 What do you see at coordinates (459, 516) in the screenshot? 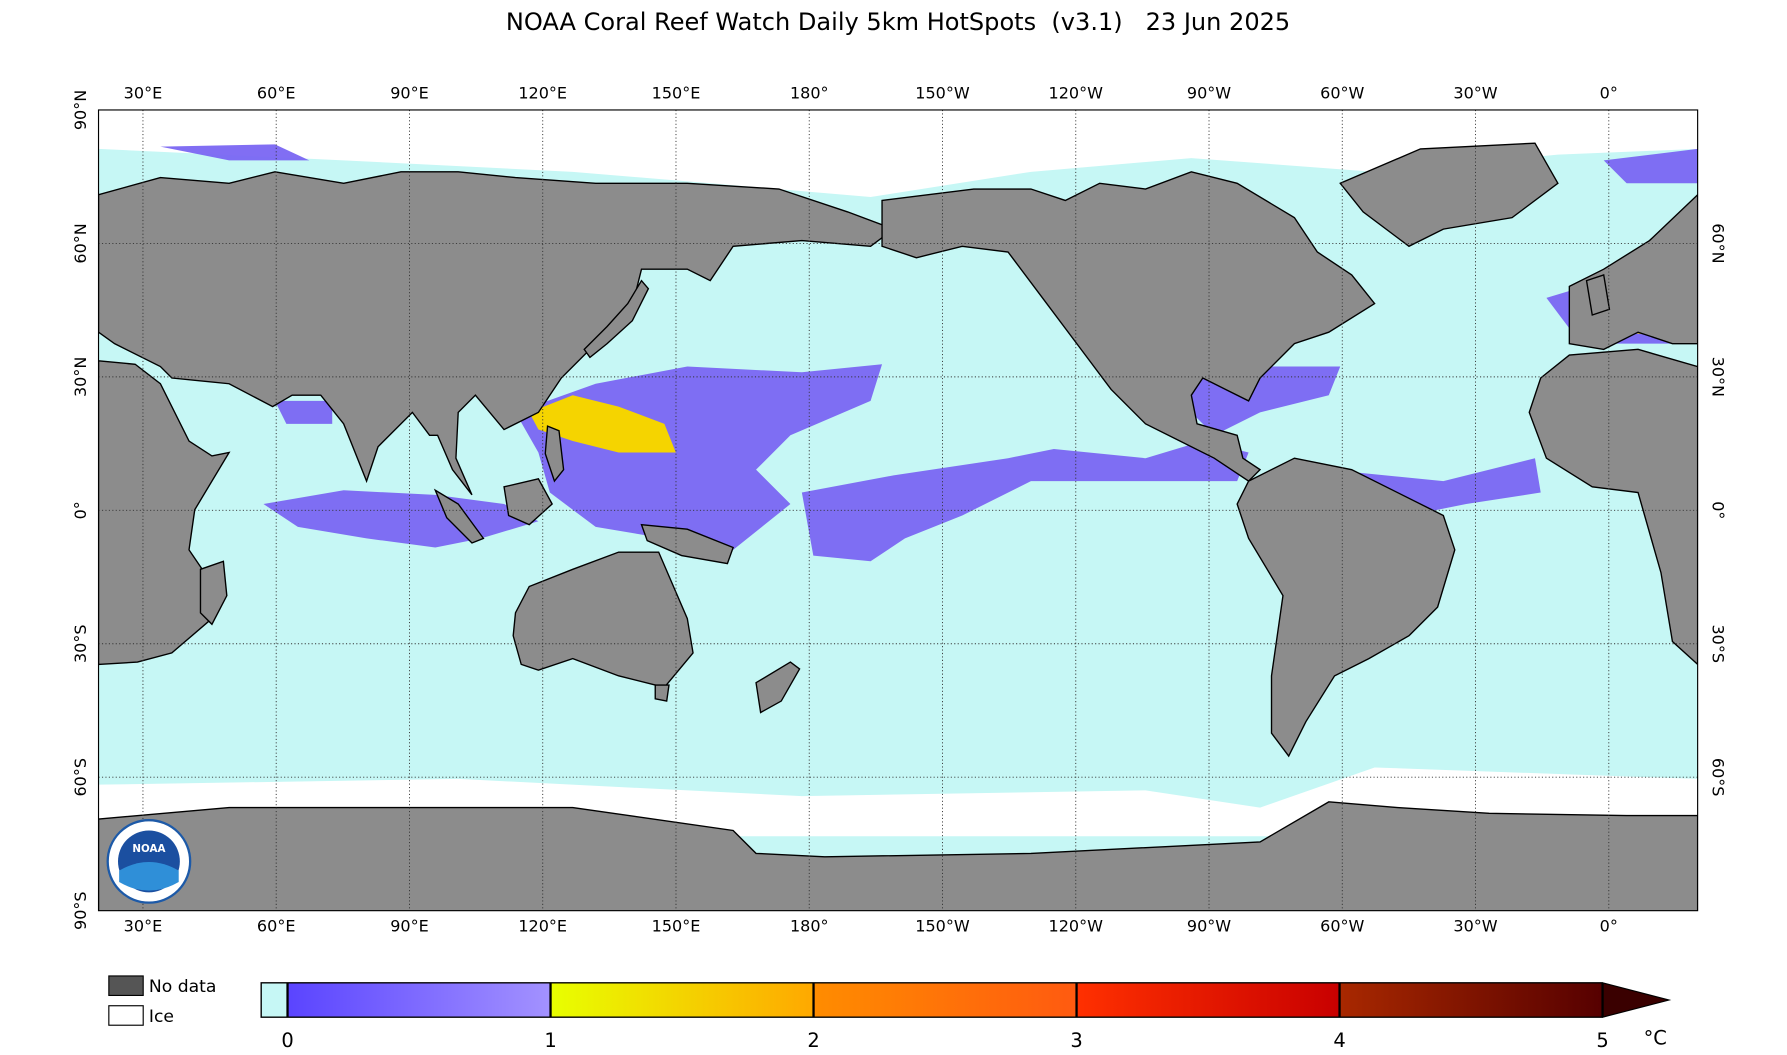
I see `sumatra` at bounding box center [459, 516].